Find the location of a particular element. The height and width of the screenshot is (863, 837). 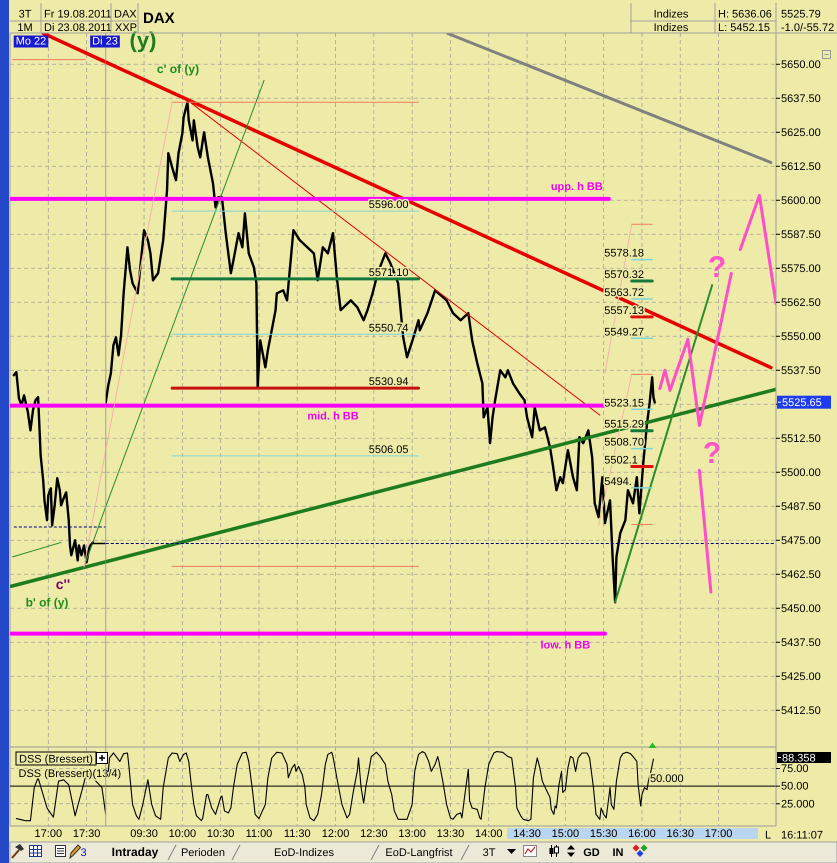

annotation: 5523.15 is located at coordinates (624, 403).